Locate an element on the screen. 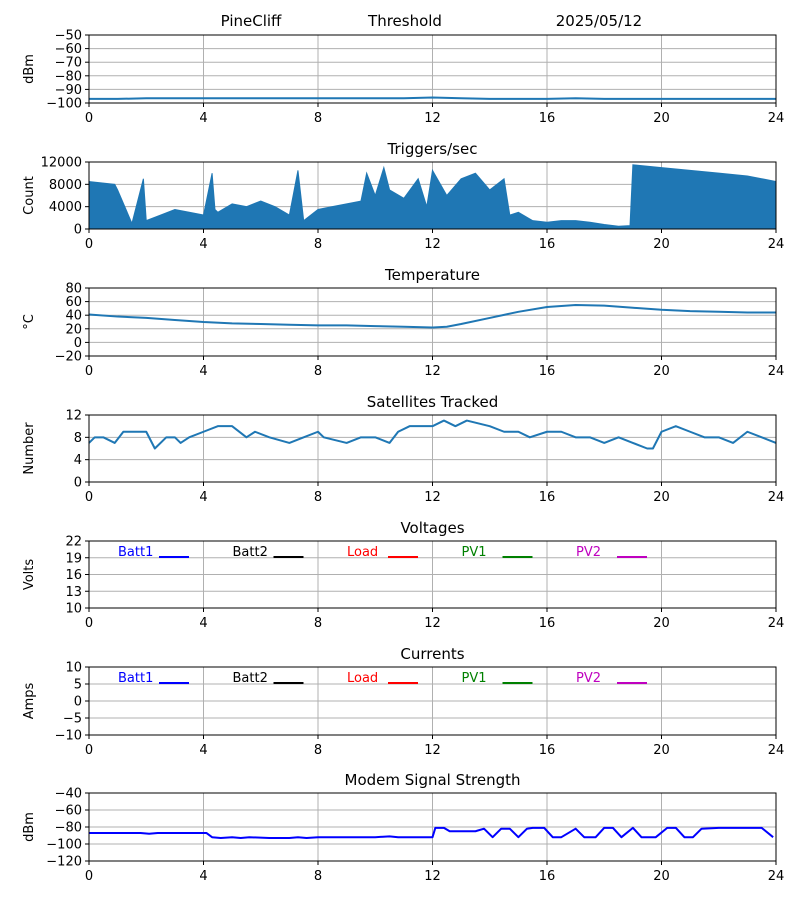 This screenshot has height=900, width=800. y-tick-label: 19 is located at coordinates (73, 558).